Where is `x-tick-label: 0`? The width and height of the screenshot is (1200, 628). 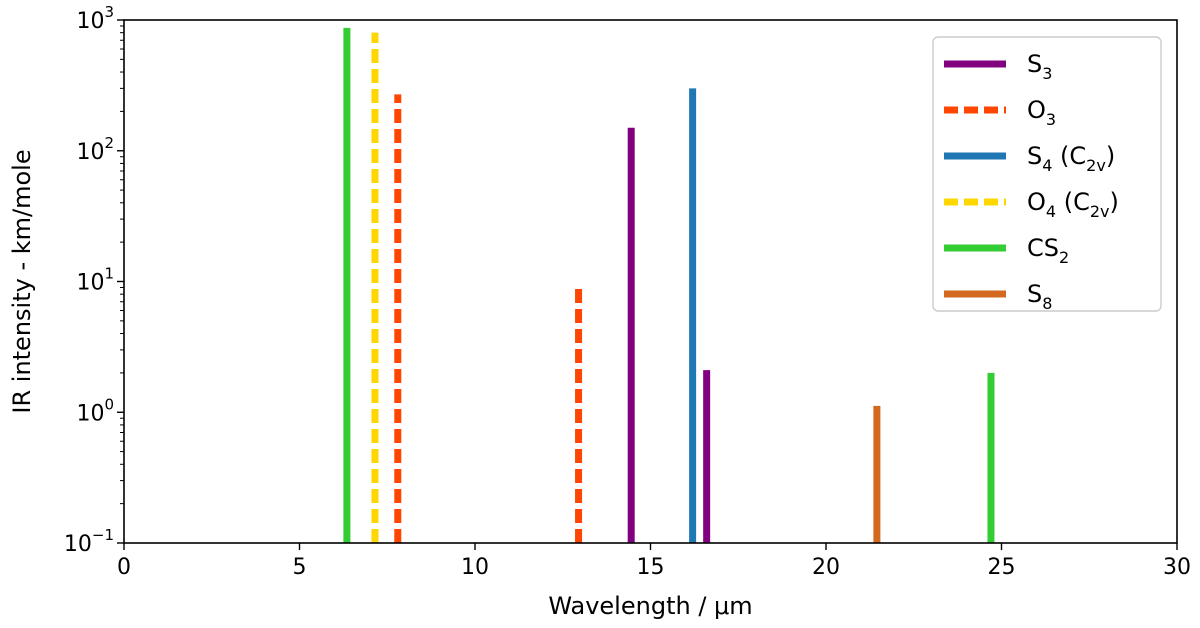 x-tick-label: 0 is located at coordinates (124, 567).